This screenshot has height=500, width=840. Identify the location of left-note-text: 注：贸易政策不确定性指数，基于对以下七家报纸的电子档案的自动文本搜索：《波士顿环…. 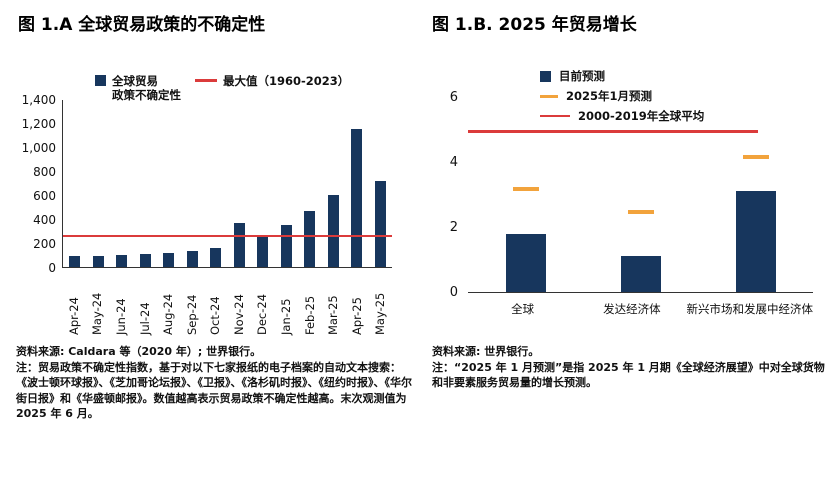
(214, 390).